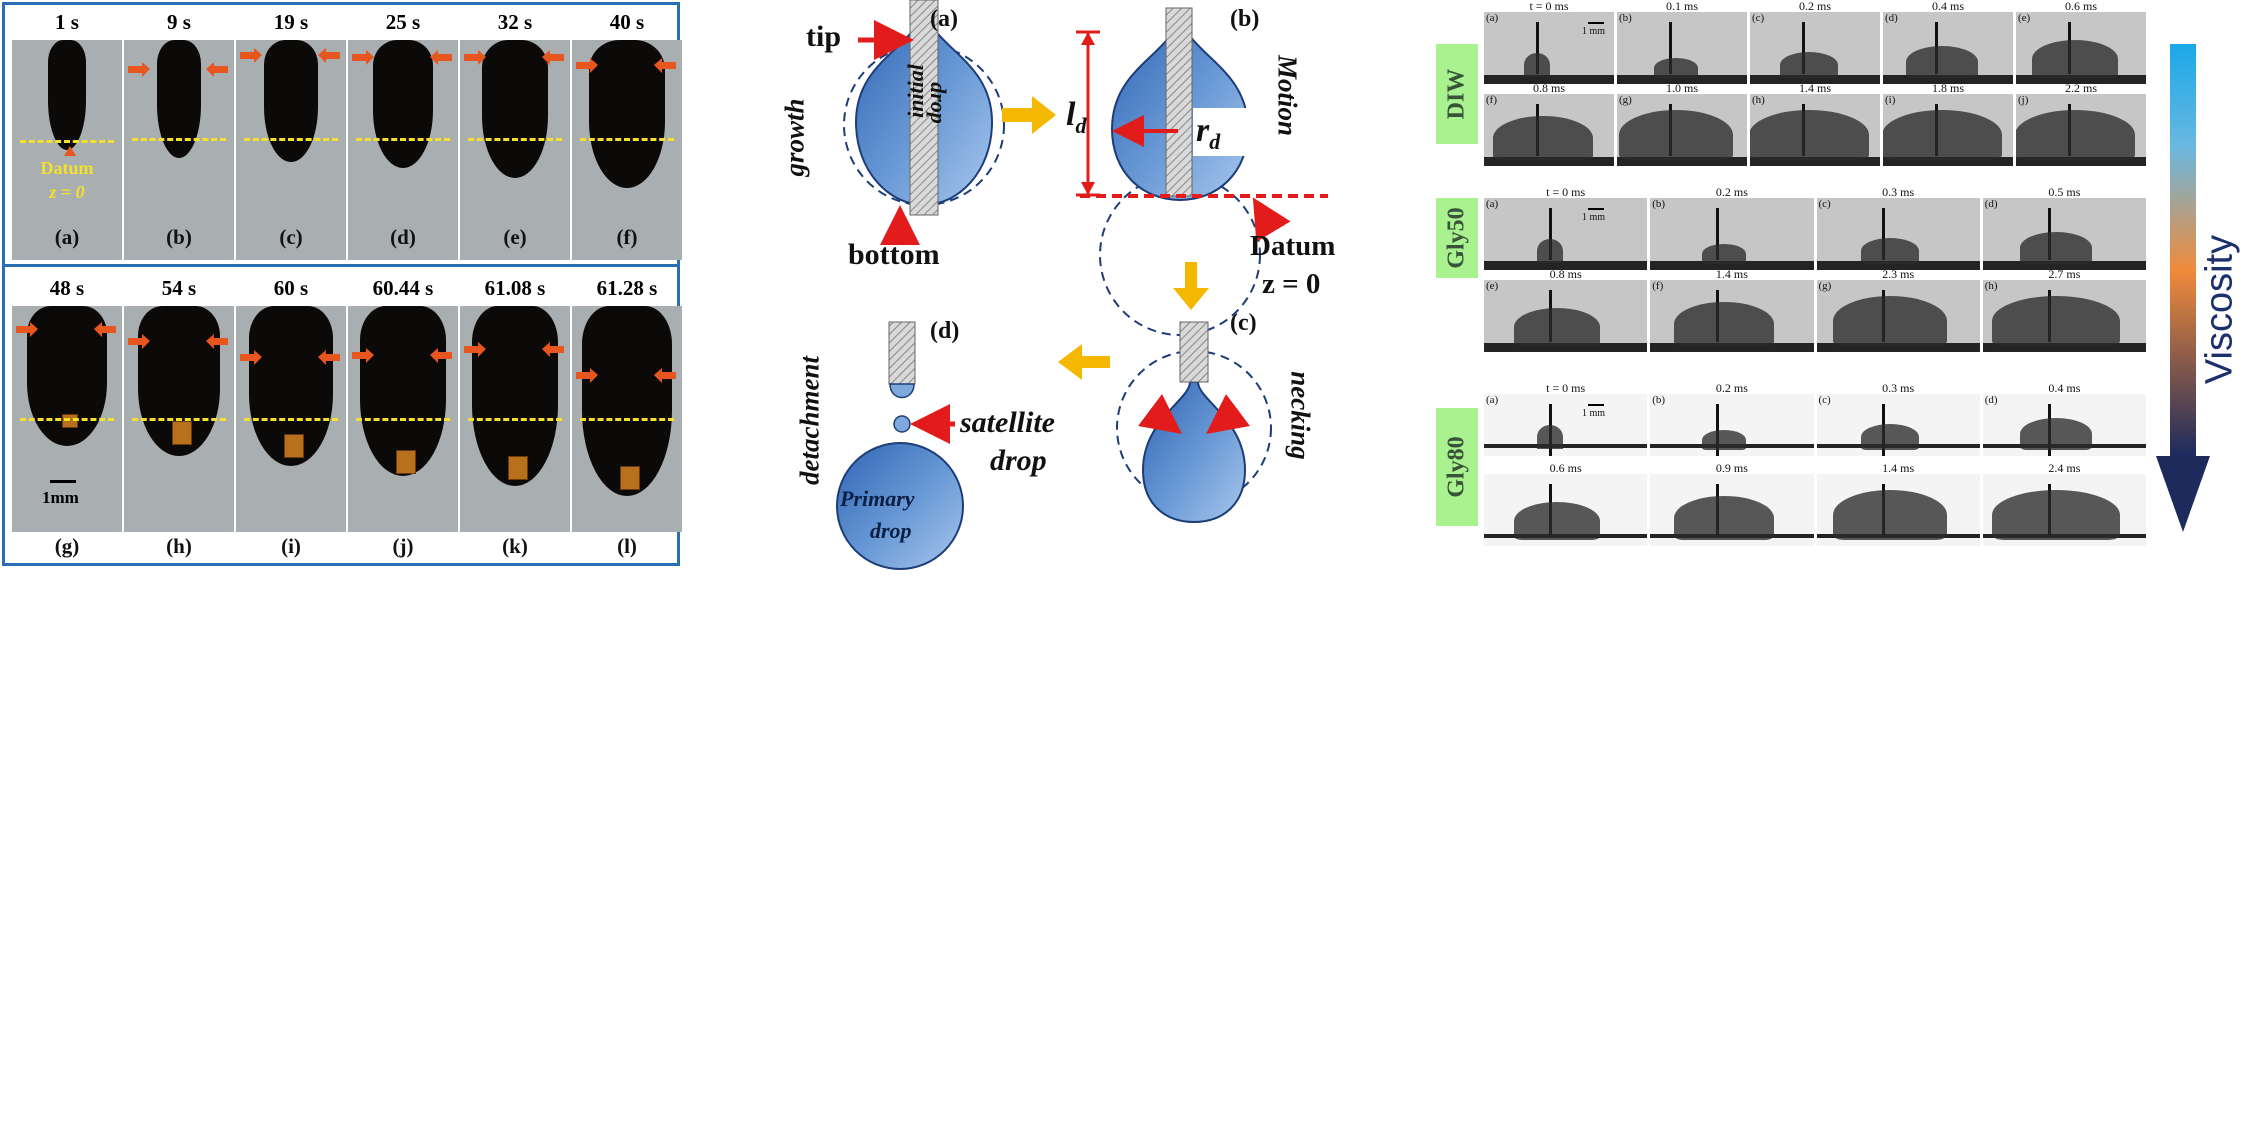 Image resolution: width=2268 pixels, height=1134 pixels. I want to click on viscosity-arrow, so click(2183, 288).